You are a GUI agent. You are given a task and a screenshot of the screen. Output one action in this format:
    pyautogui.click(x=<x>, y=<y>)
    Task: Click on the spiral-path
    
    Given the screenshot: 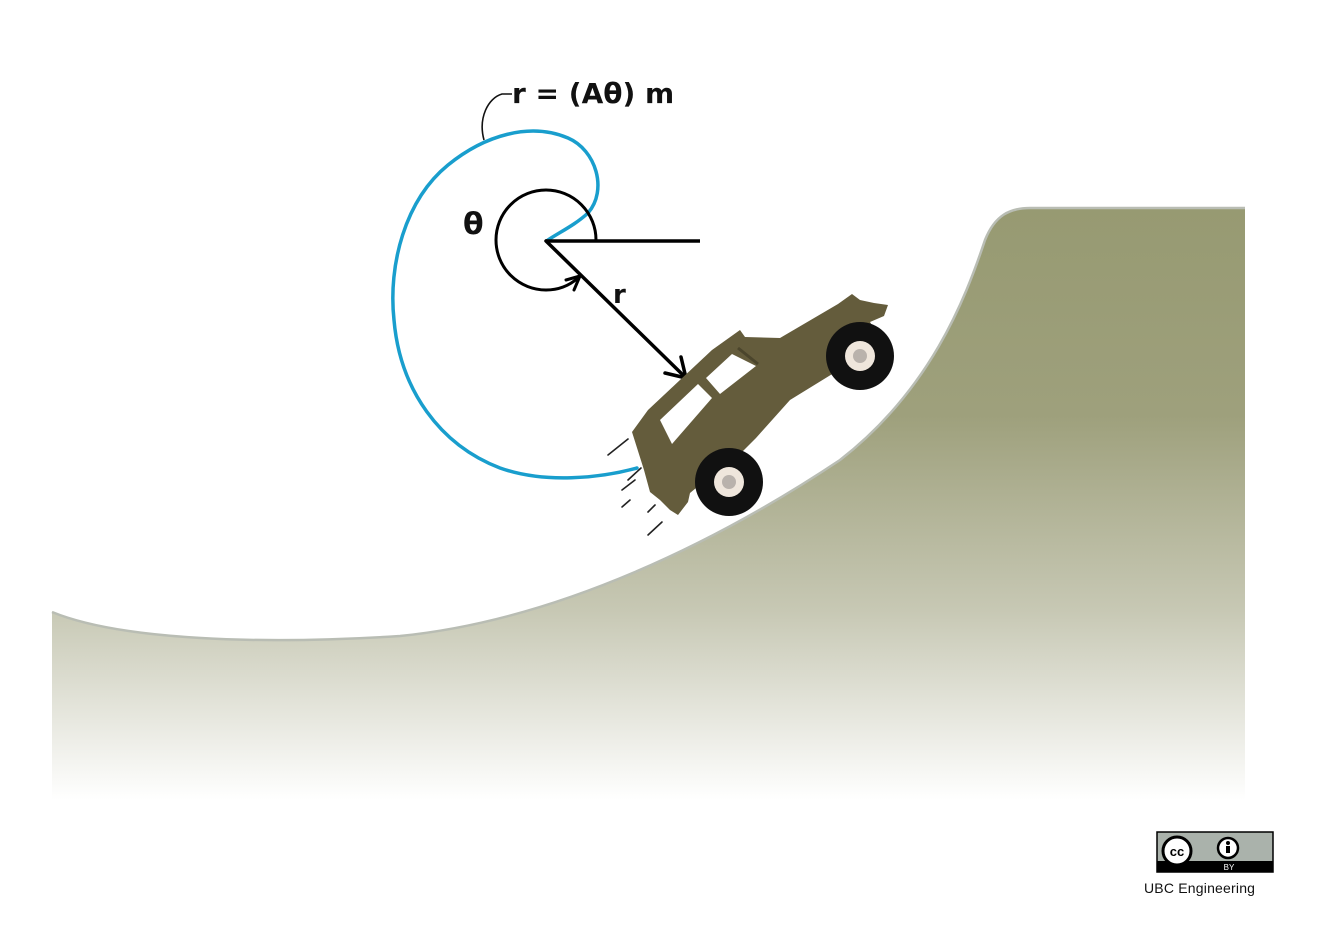 What is the action you would take?
    pyautogui.click(x=515, y=304)
    